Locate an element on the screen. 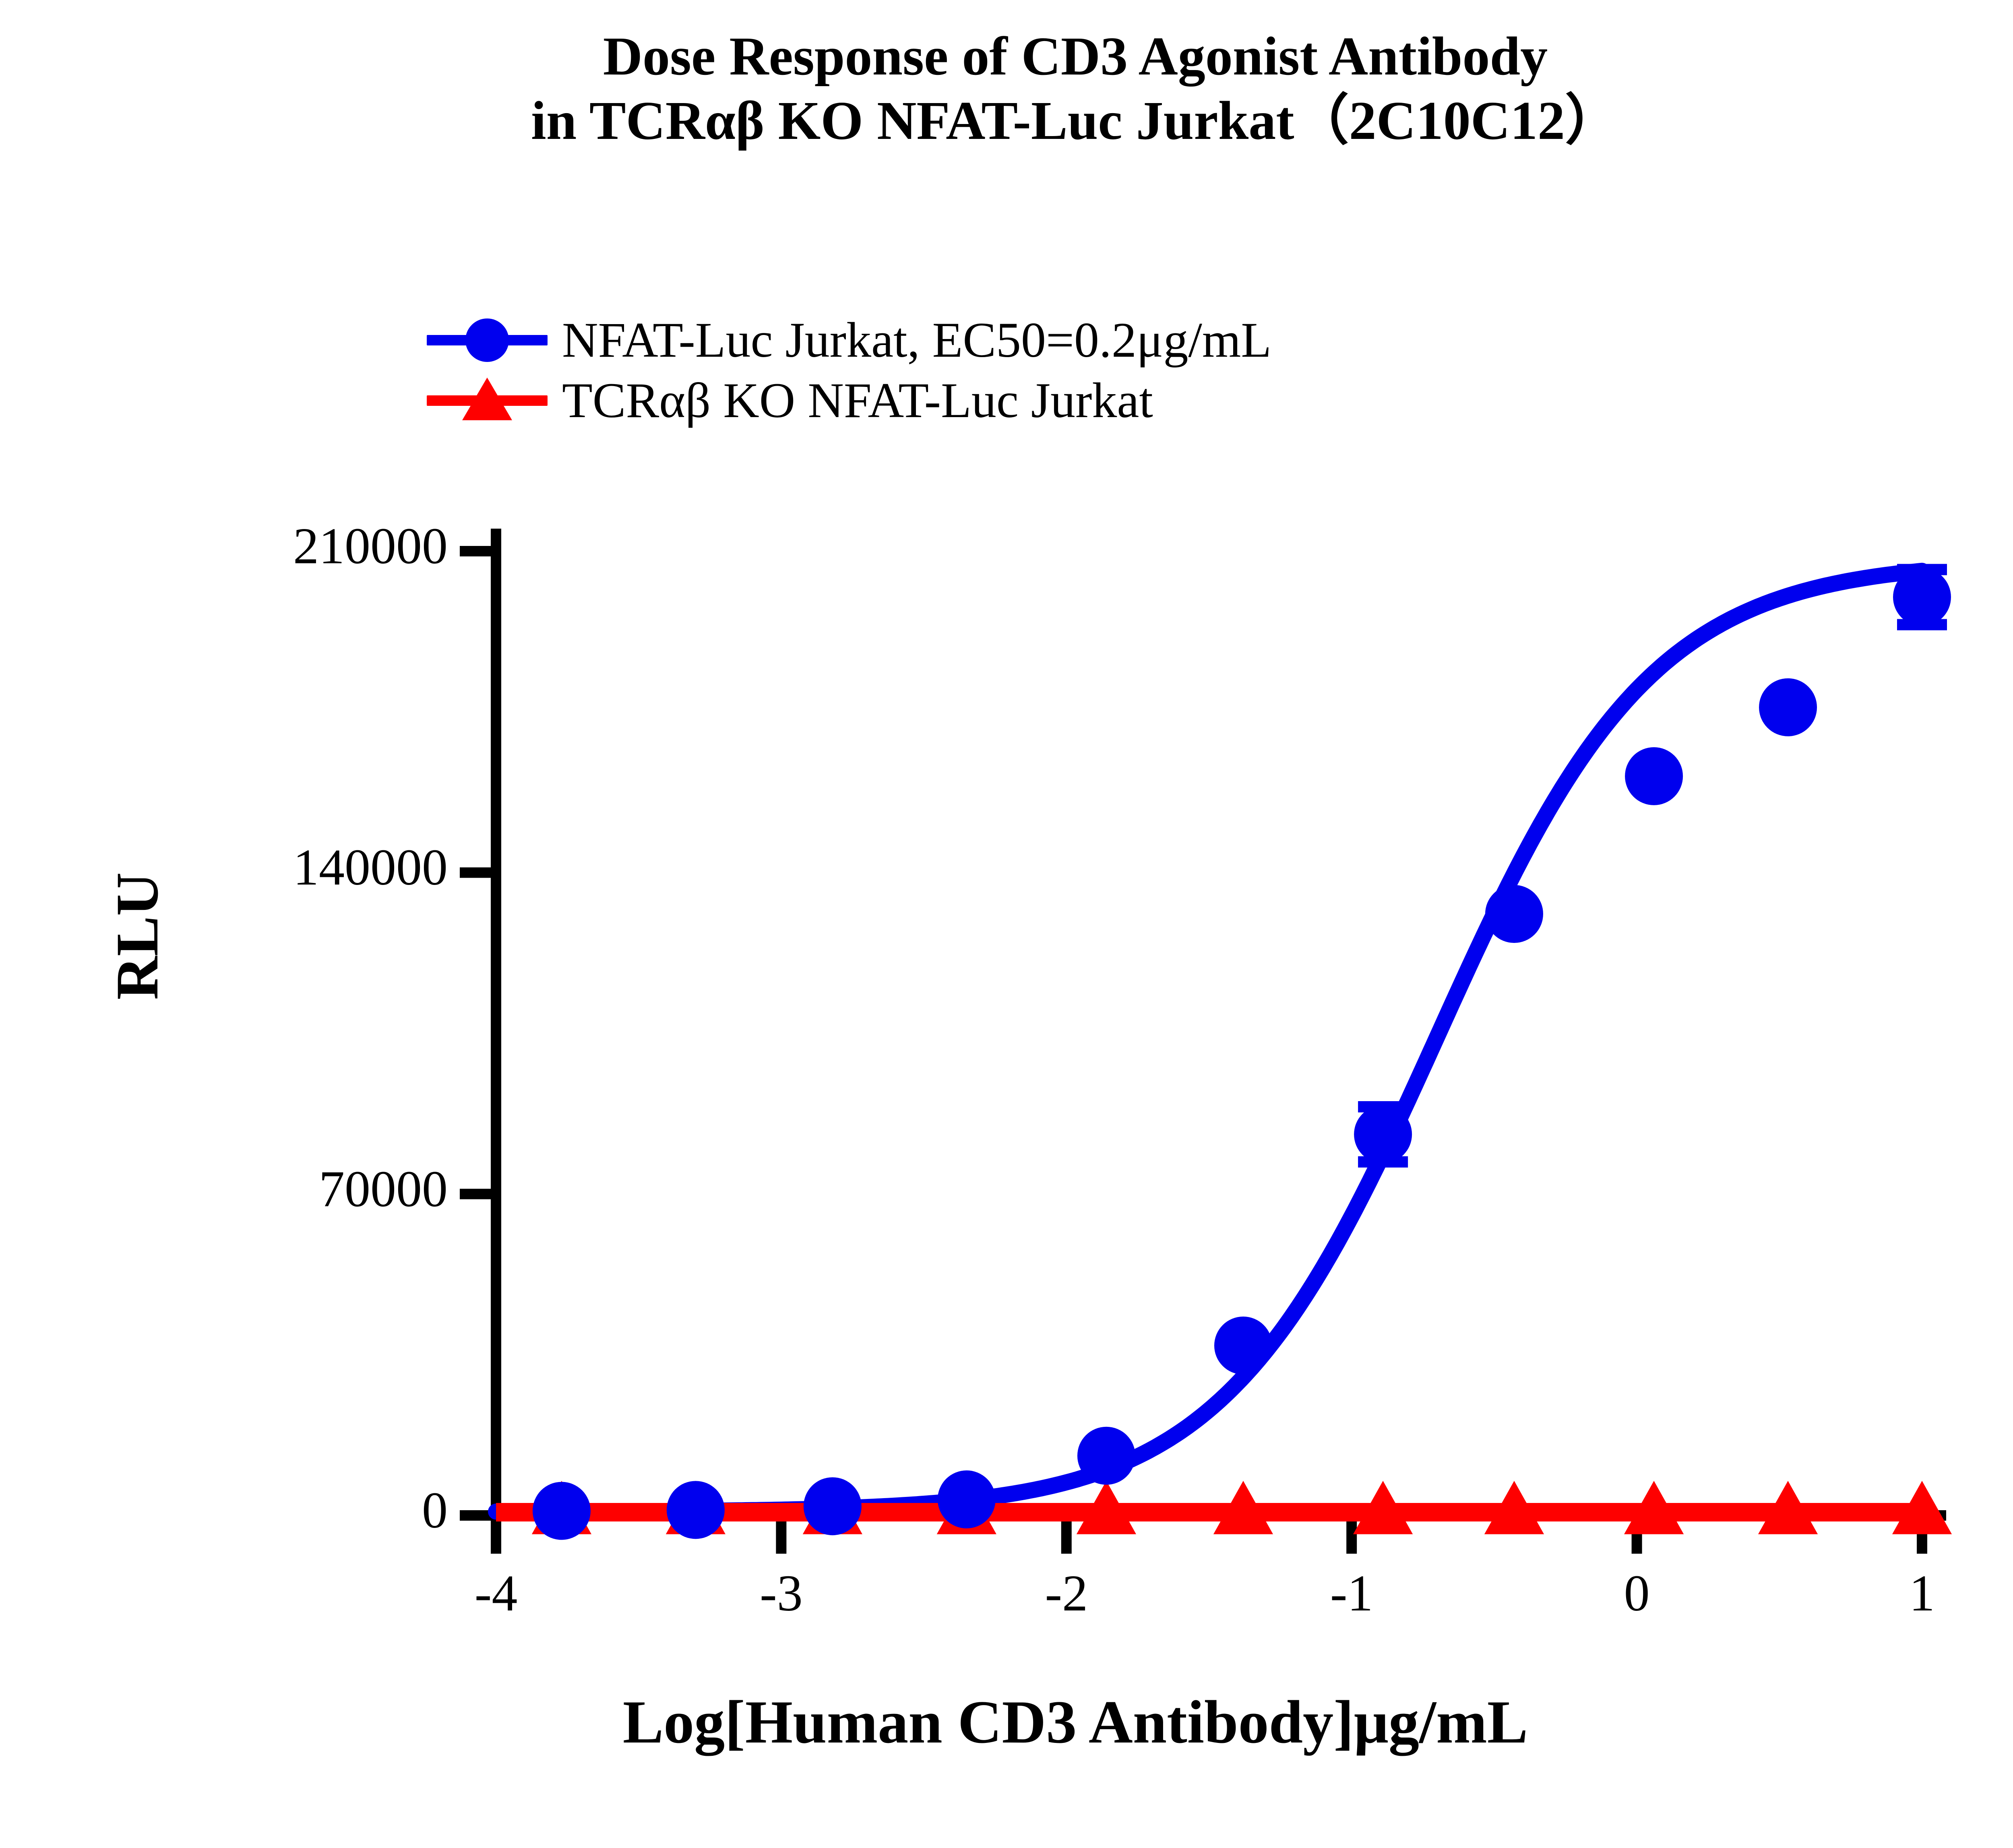  circle-marker-icon is located at coordinates (487, 340).